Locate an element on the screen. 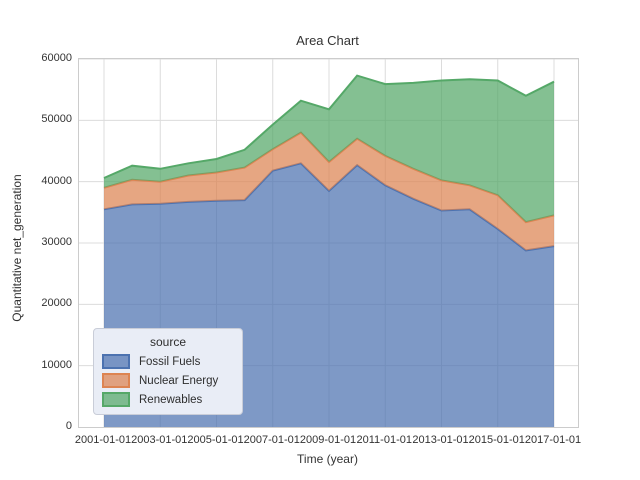 The image size is (640, 480). y-axis-label: Quantitative net_generation is located at coordinates (17, 248).